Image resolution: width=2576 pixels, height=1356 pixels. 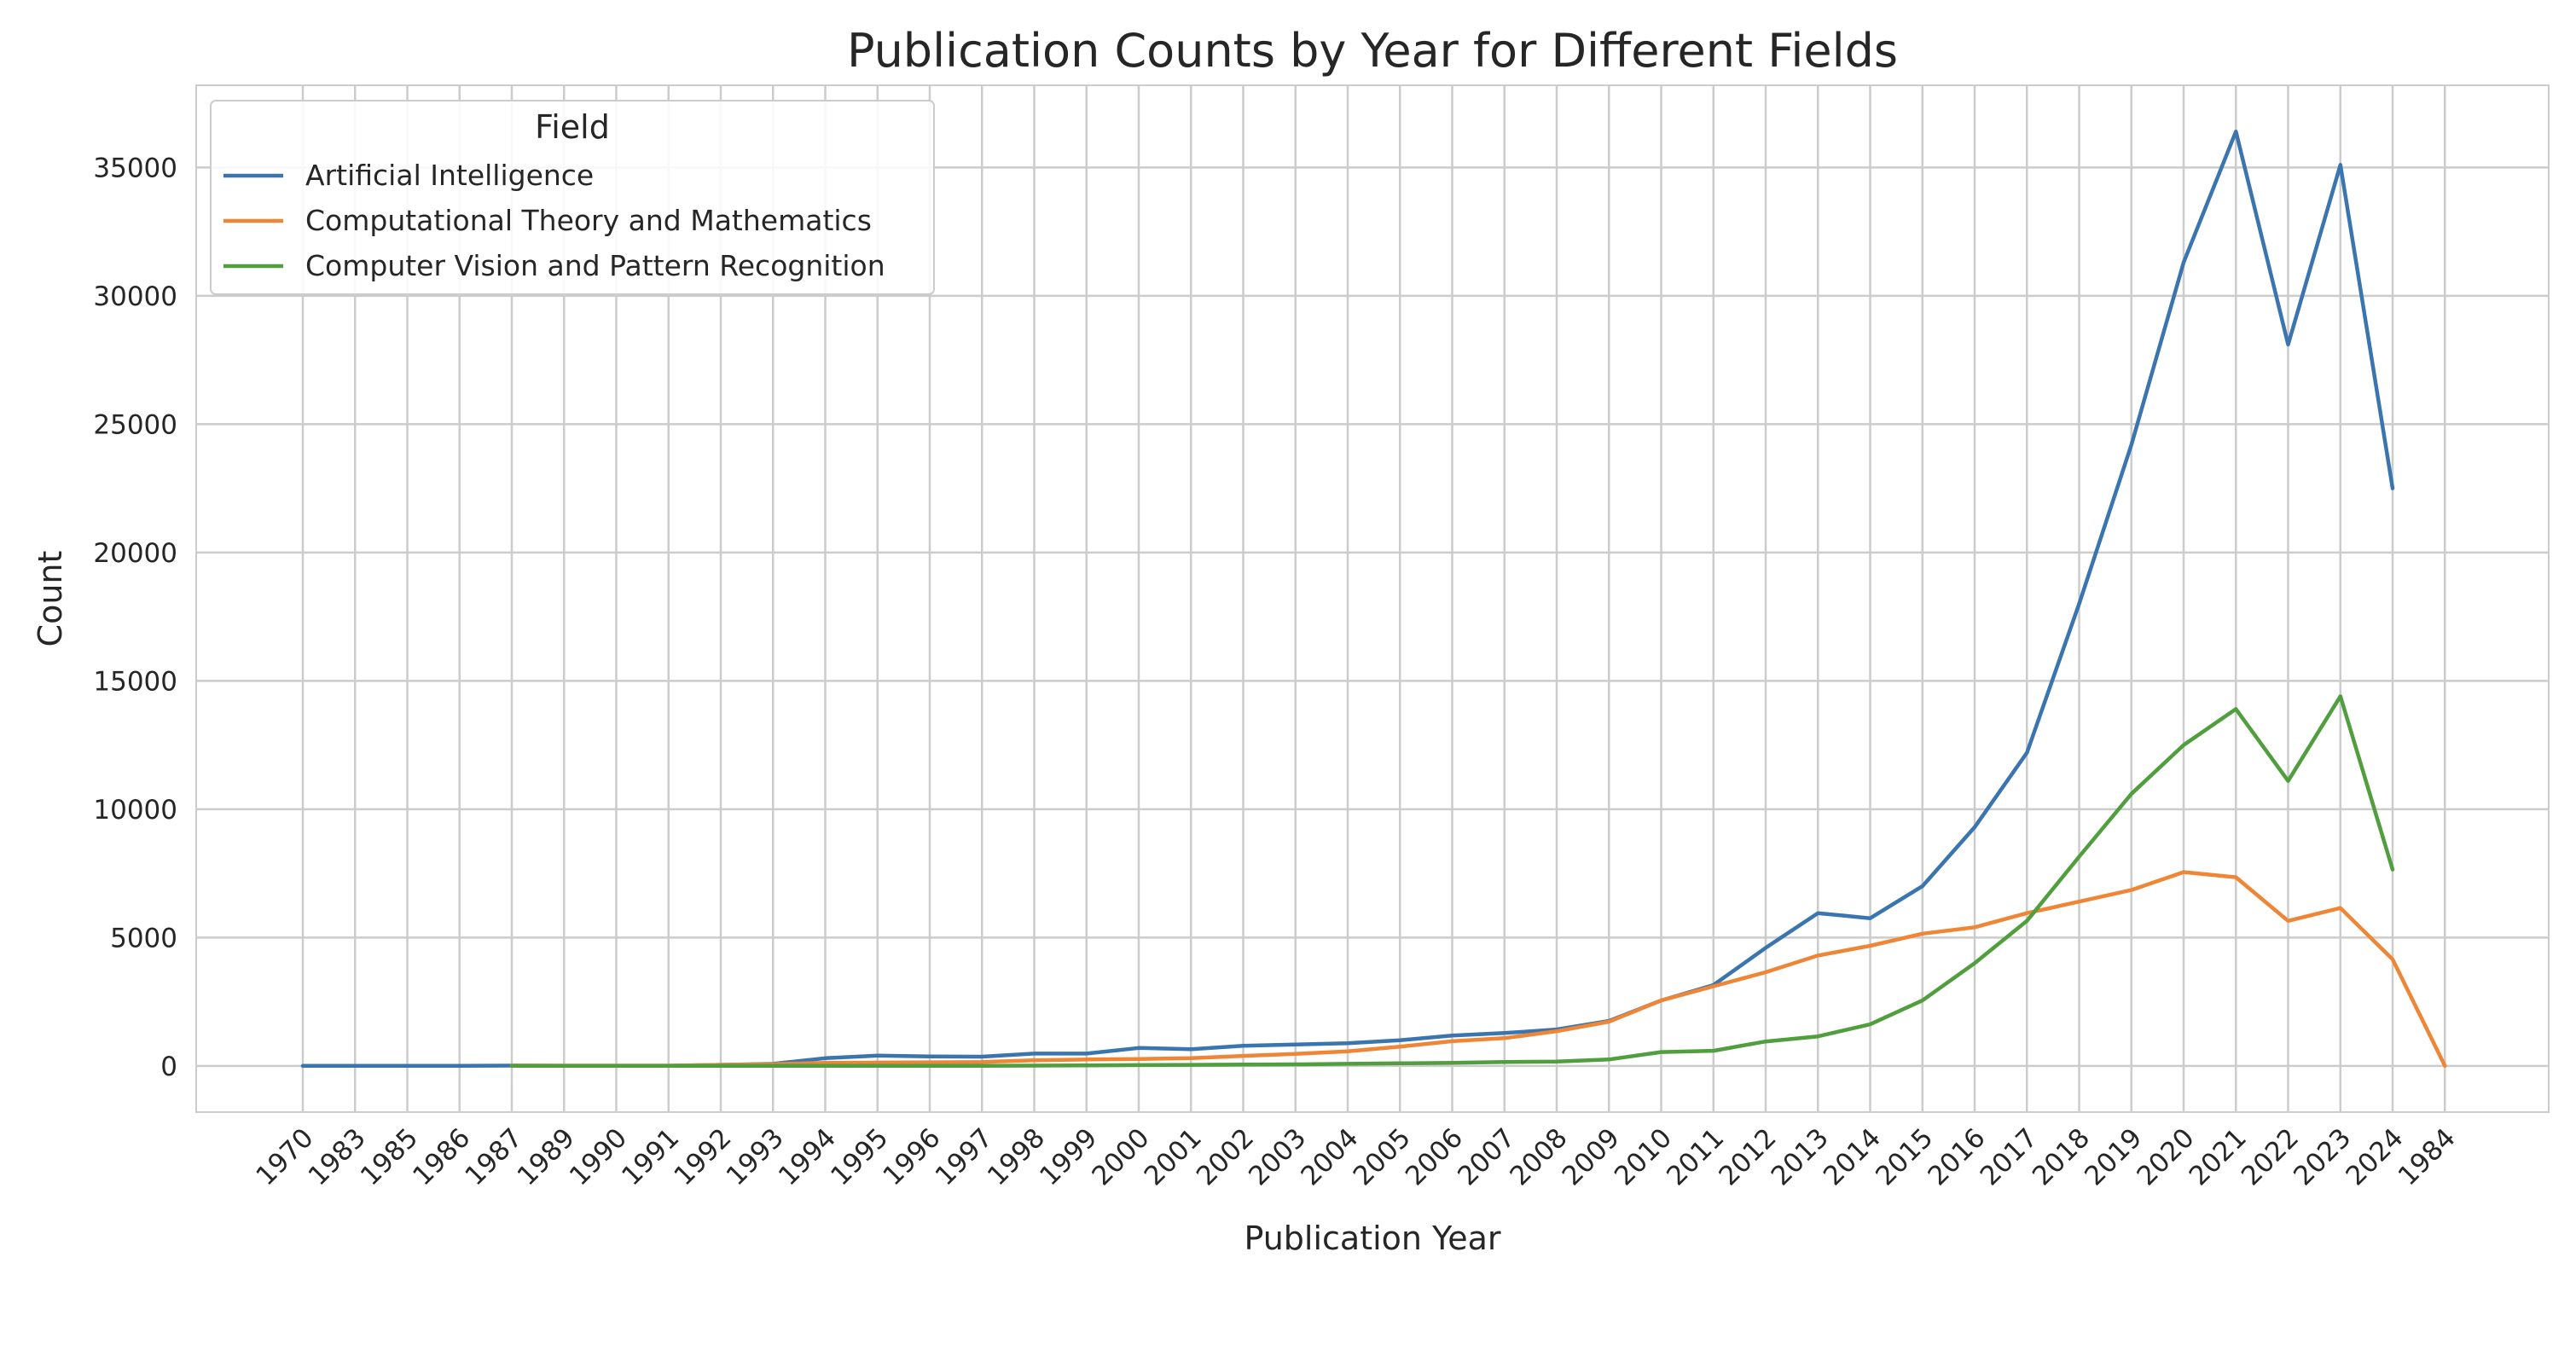 I want to click on legend-label-computational-theory-and-mathematics: Computational Theory and Mathematics, so click(x=588, y=221).